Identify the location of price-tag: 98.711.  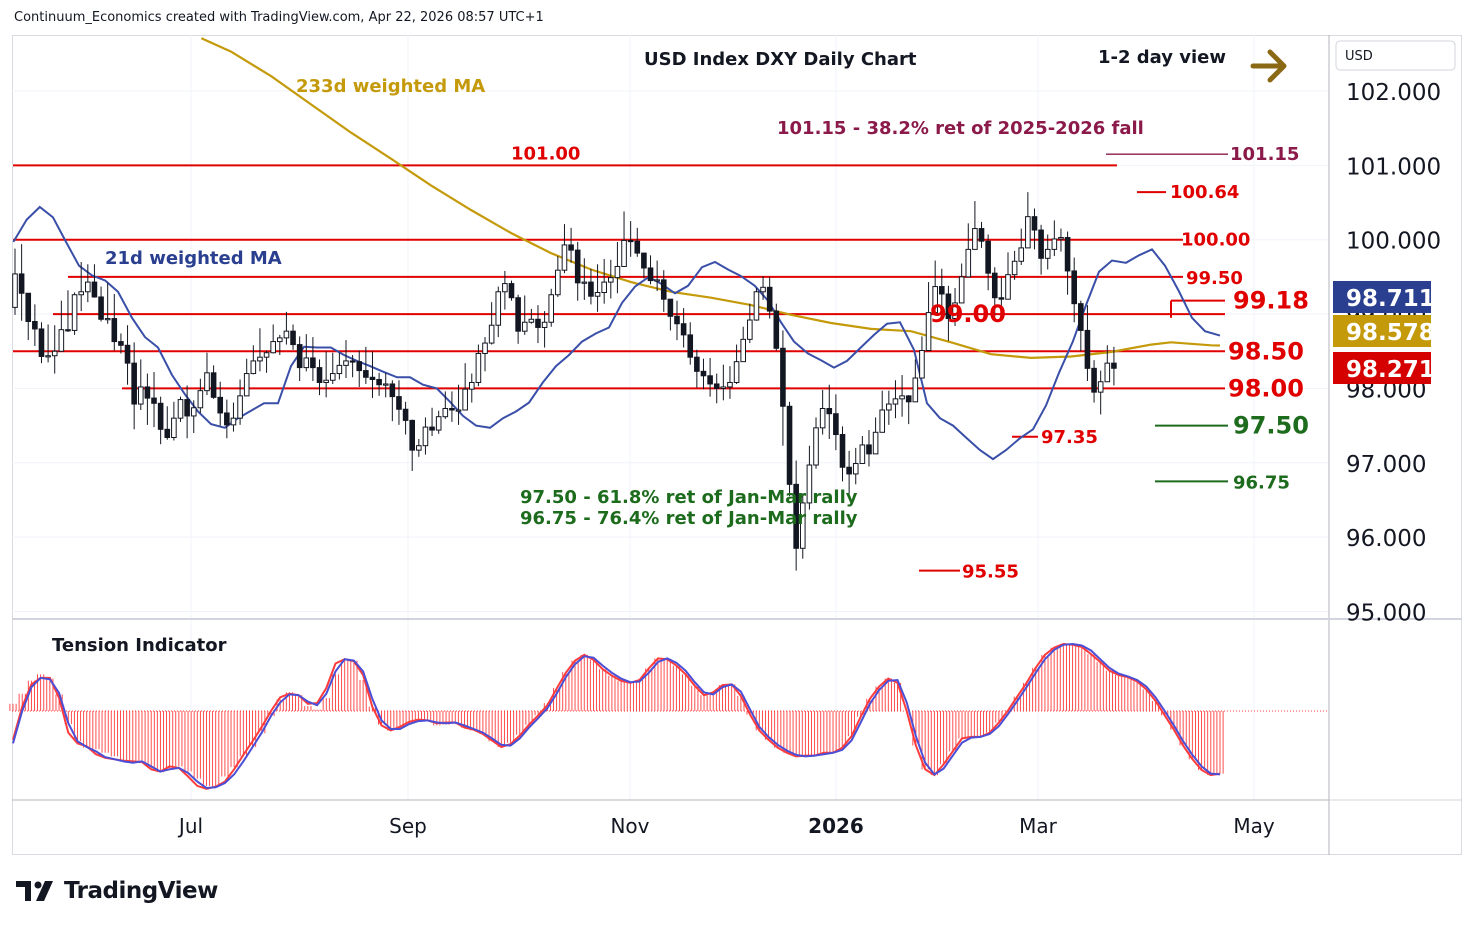
(1384, 297).